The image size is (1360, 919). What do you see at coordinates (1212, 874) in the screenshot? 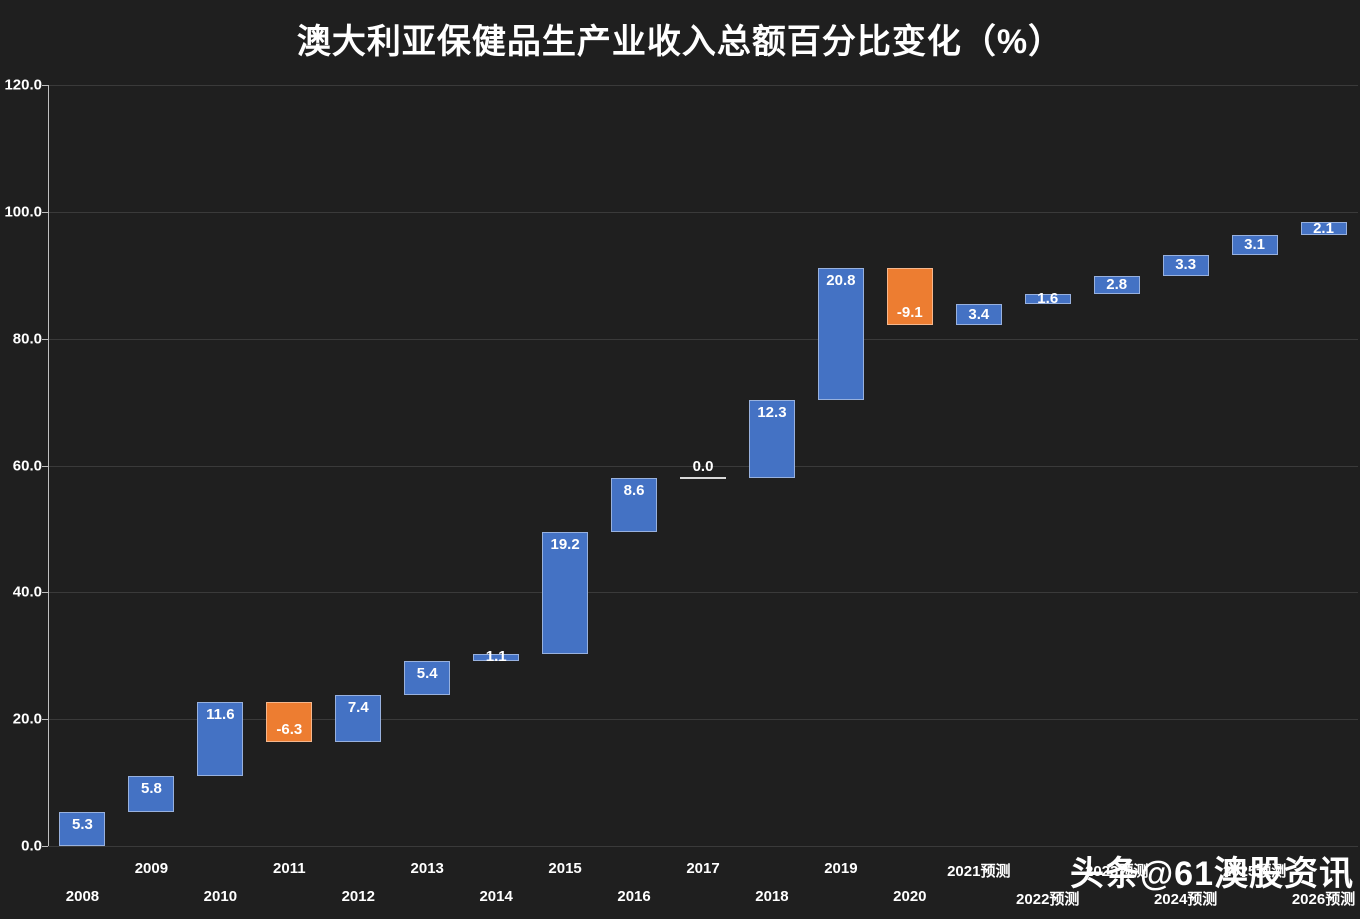
I see `watermark: 头条@61澳股资讯` at bounding box center [1212, 874].